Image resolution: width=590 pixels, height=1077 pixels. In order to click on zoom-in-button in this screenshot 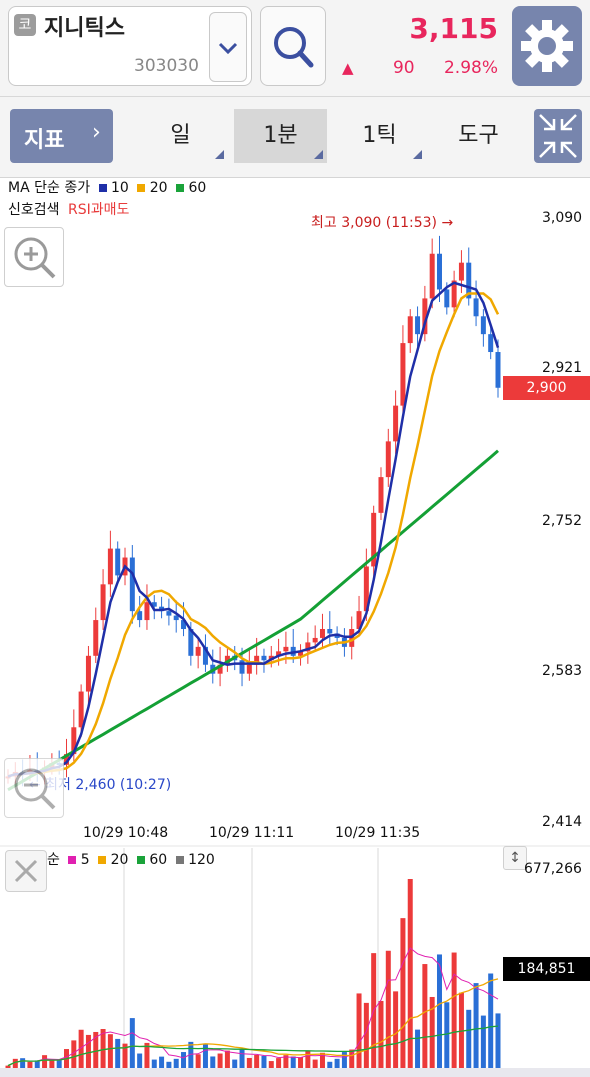, I will do `click(34, 257)`.